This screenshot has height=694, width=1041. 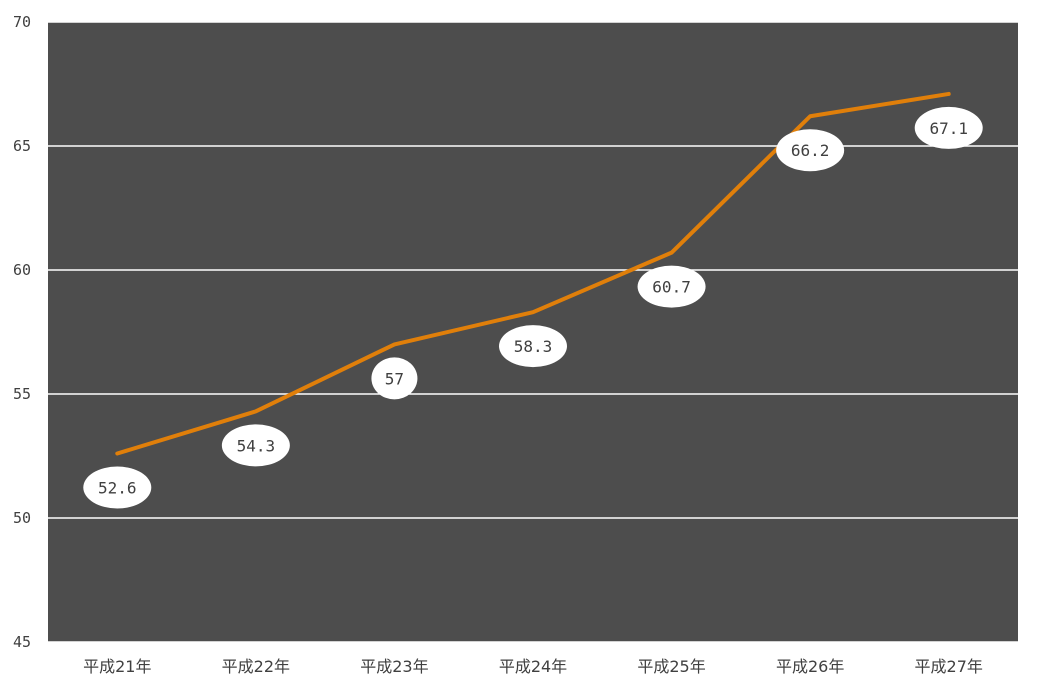 What do you see at coordinates (22, 270) in the screenshot?
I see `y-tick-label: 60` at bounding box center [22, 270].